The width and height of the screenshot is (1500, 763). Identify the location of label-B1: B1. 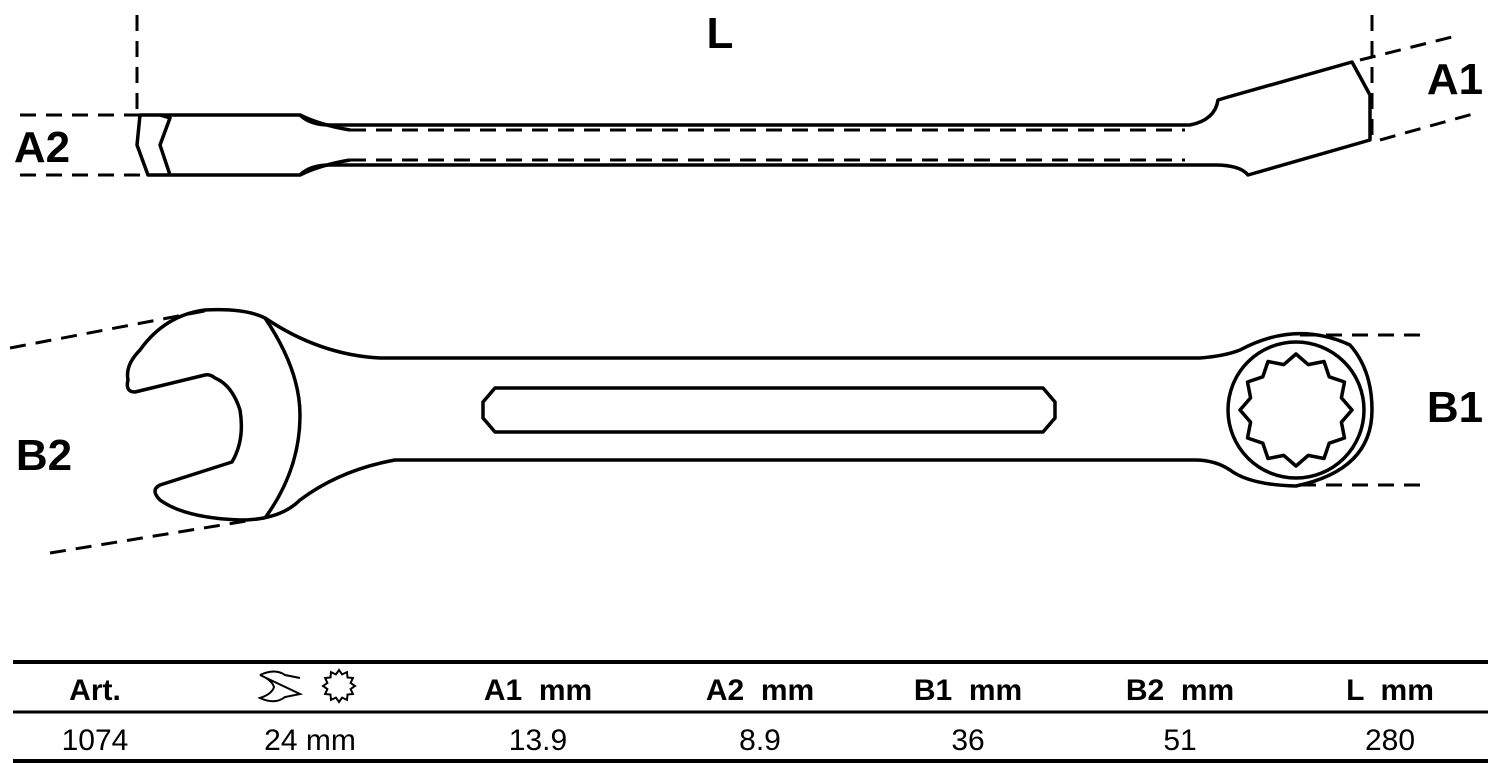
(1455, 407).